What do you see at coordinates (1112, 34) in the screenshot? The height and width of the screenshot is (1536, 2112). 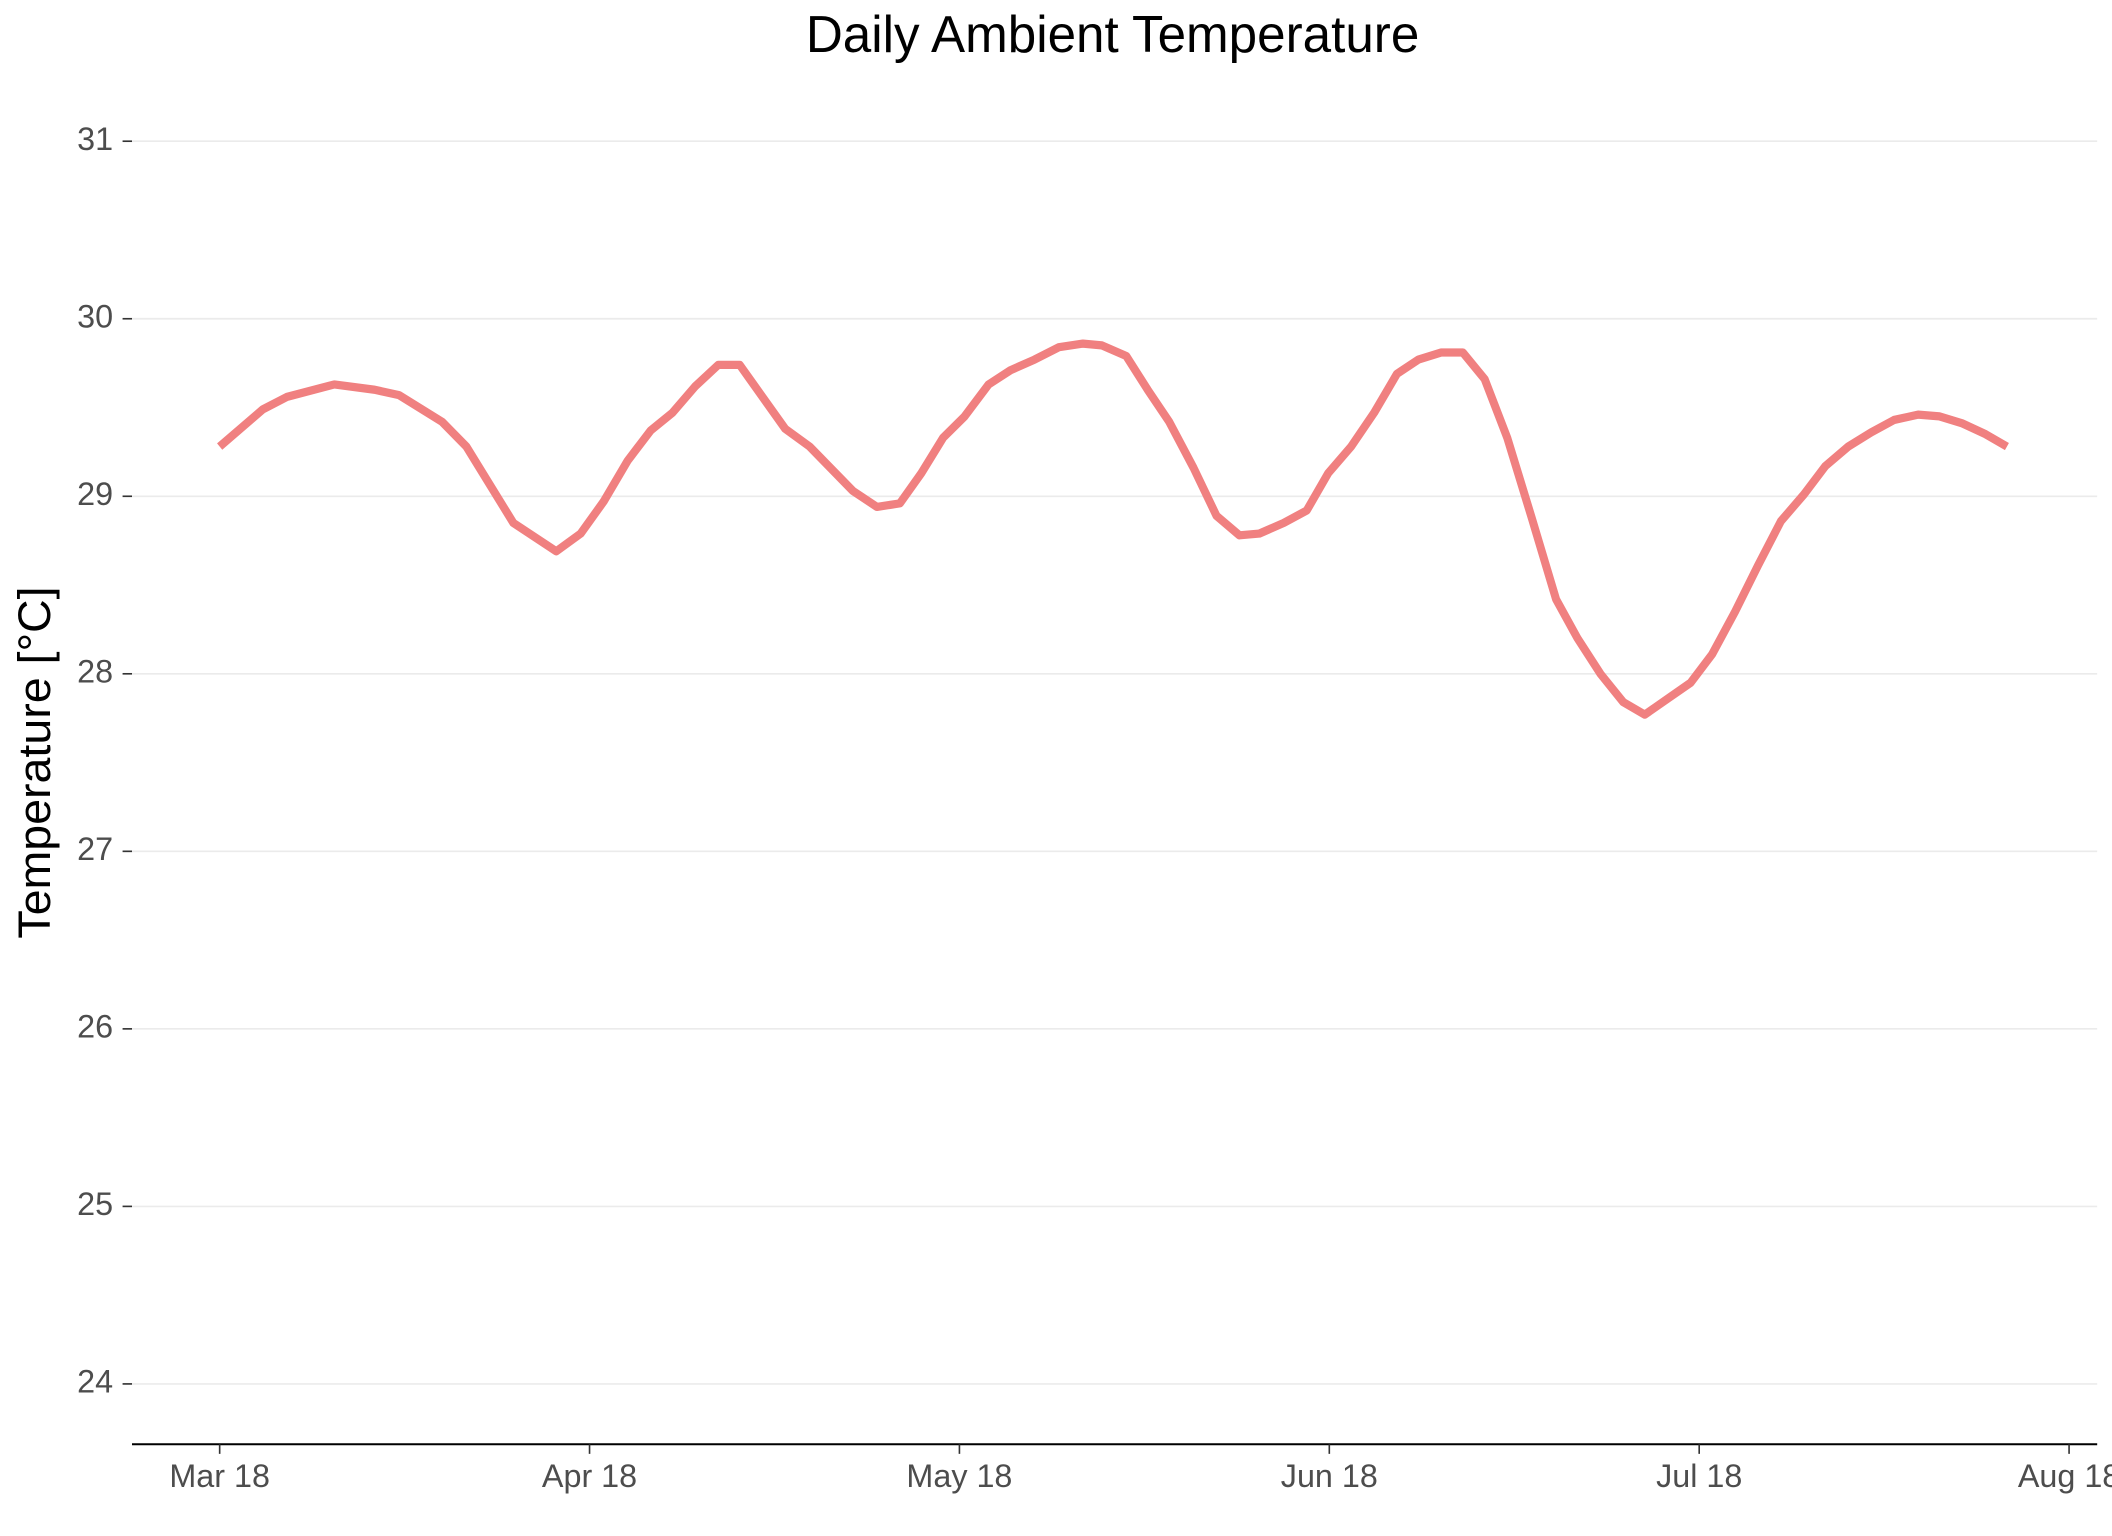 I see `chart-title: Daily Ambient Temperature` at bounding box center [1112, 34].